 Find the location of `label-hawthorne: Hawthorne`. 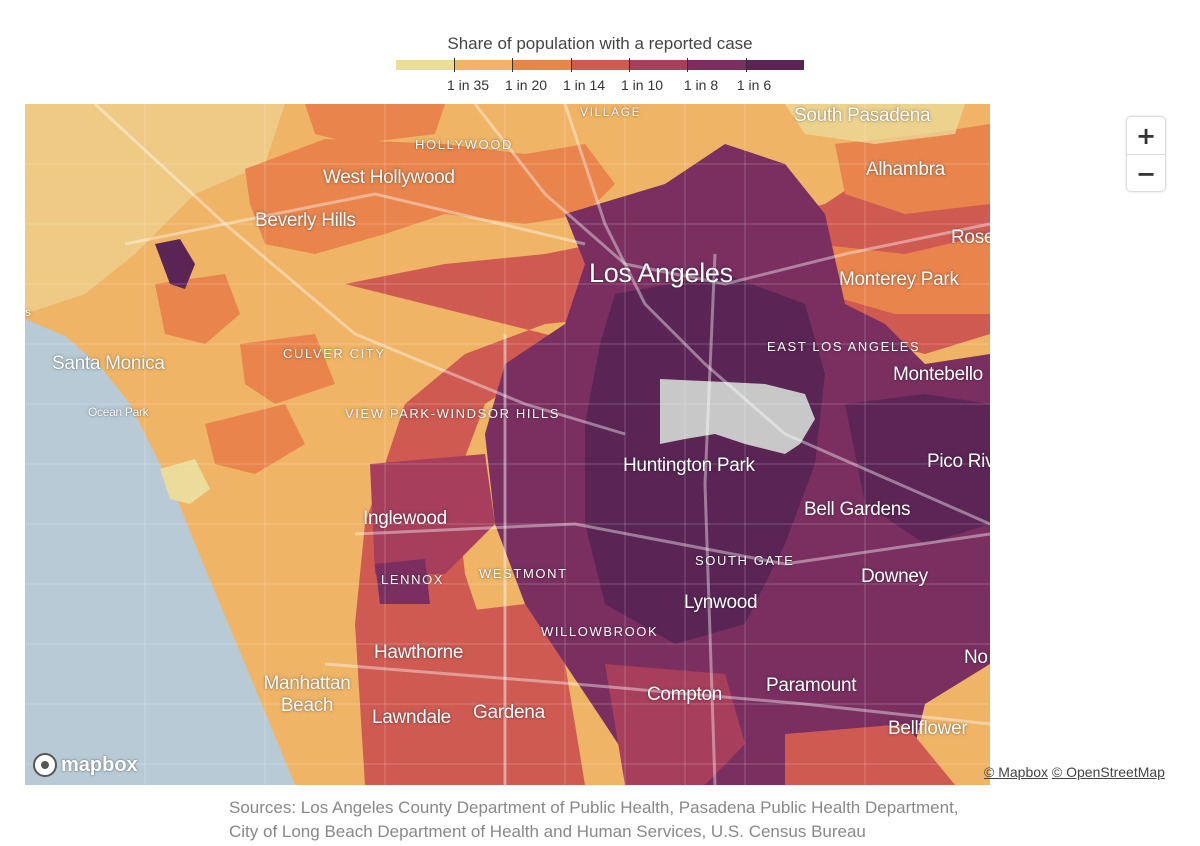

label-hawthorne: Hawthorne is located at coordinates (419, 652).